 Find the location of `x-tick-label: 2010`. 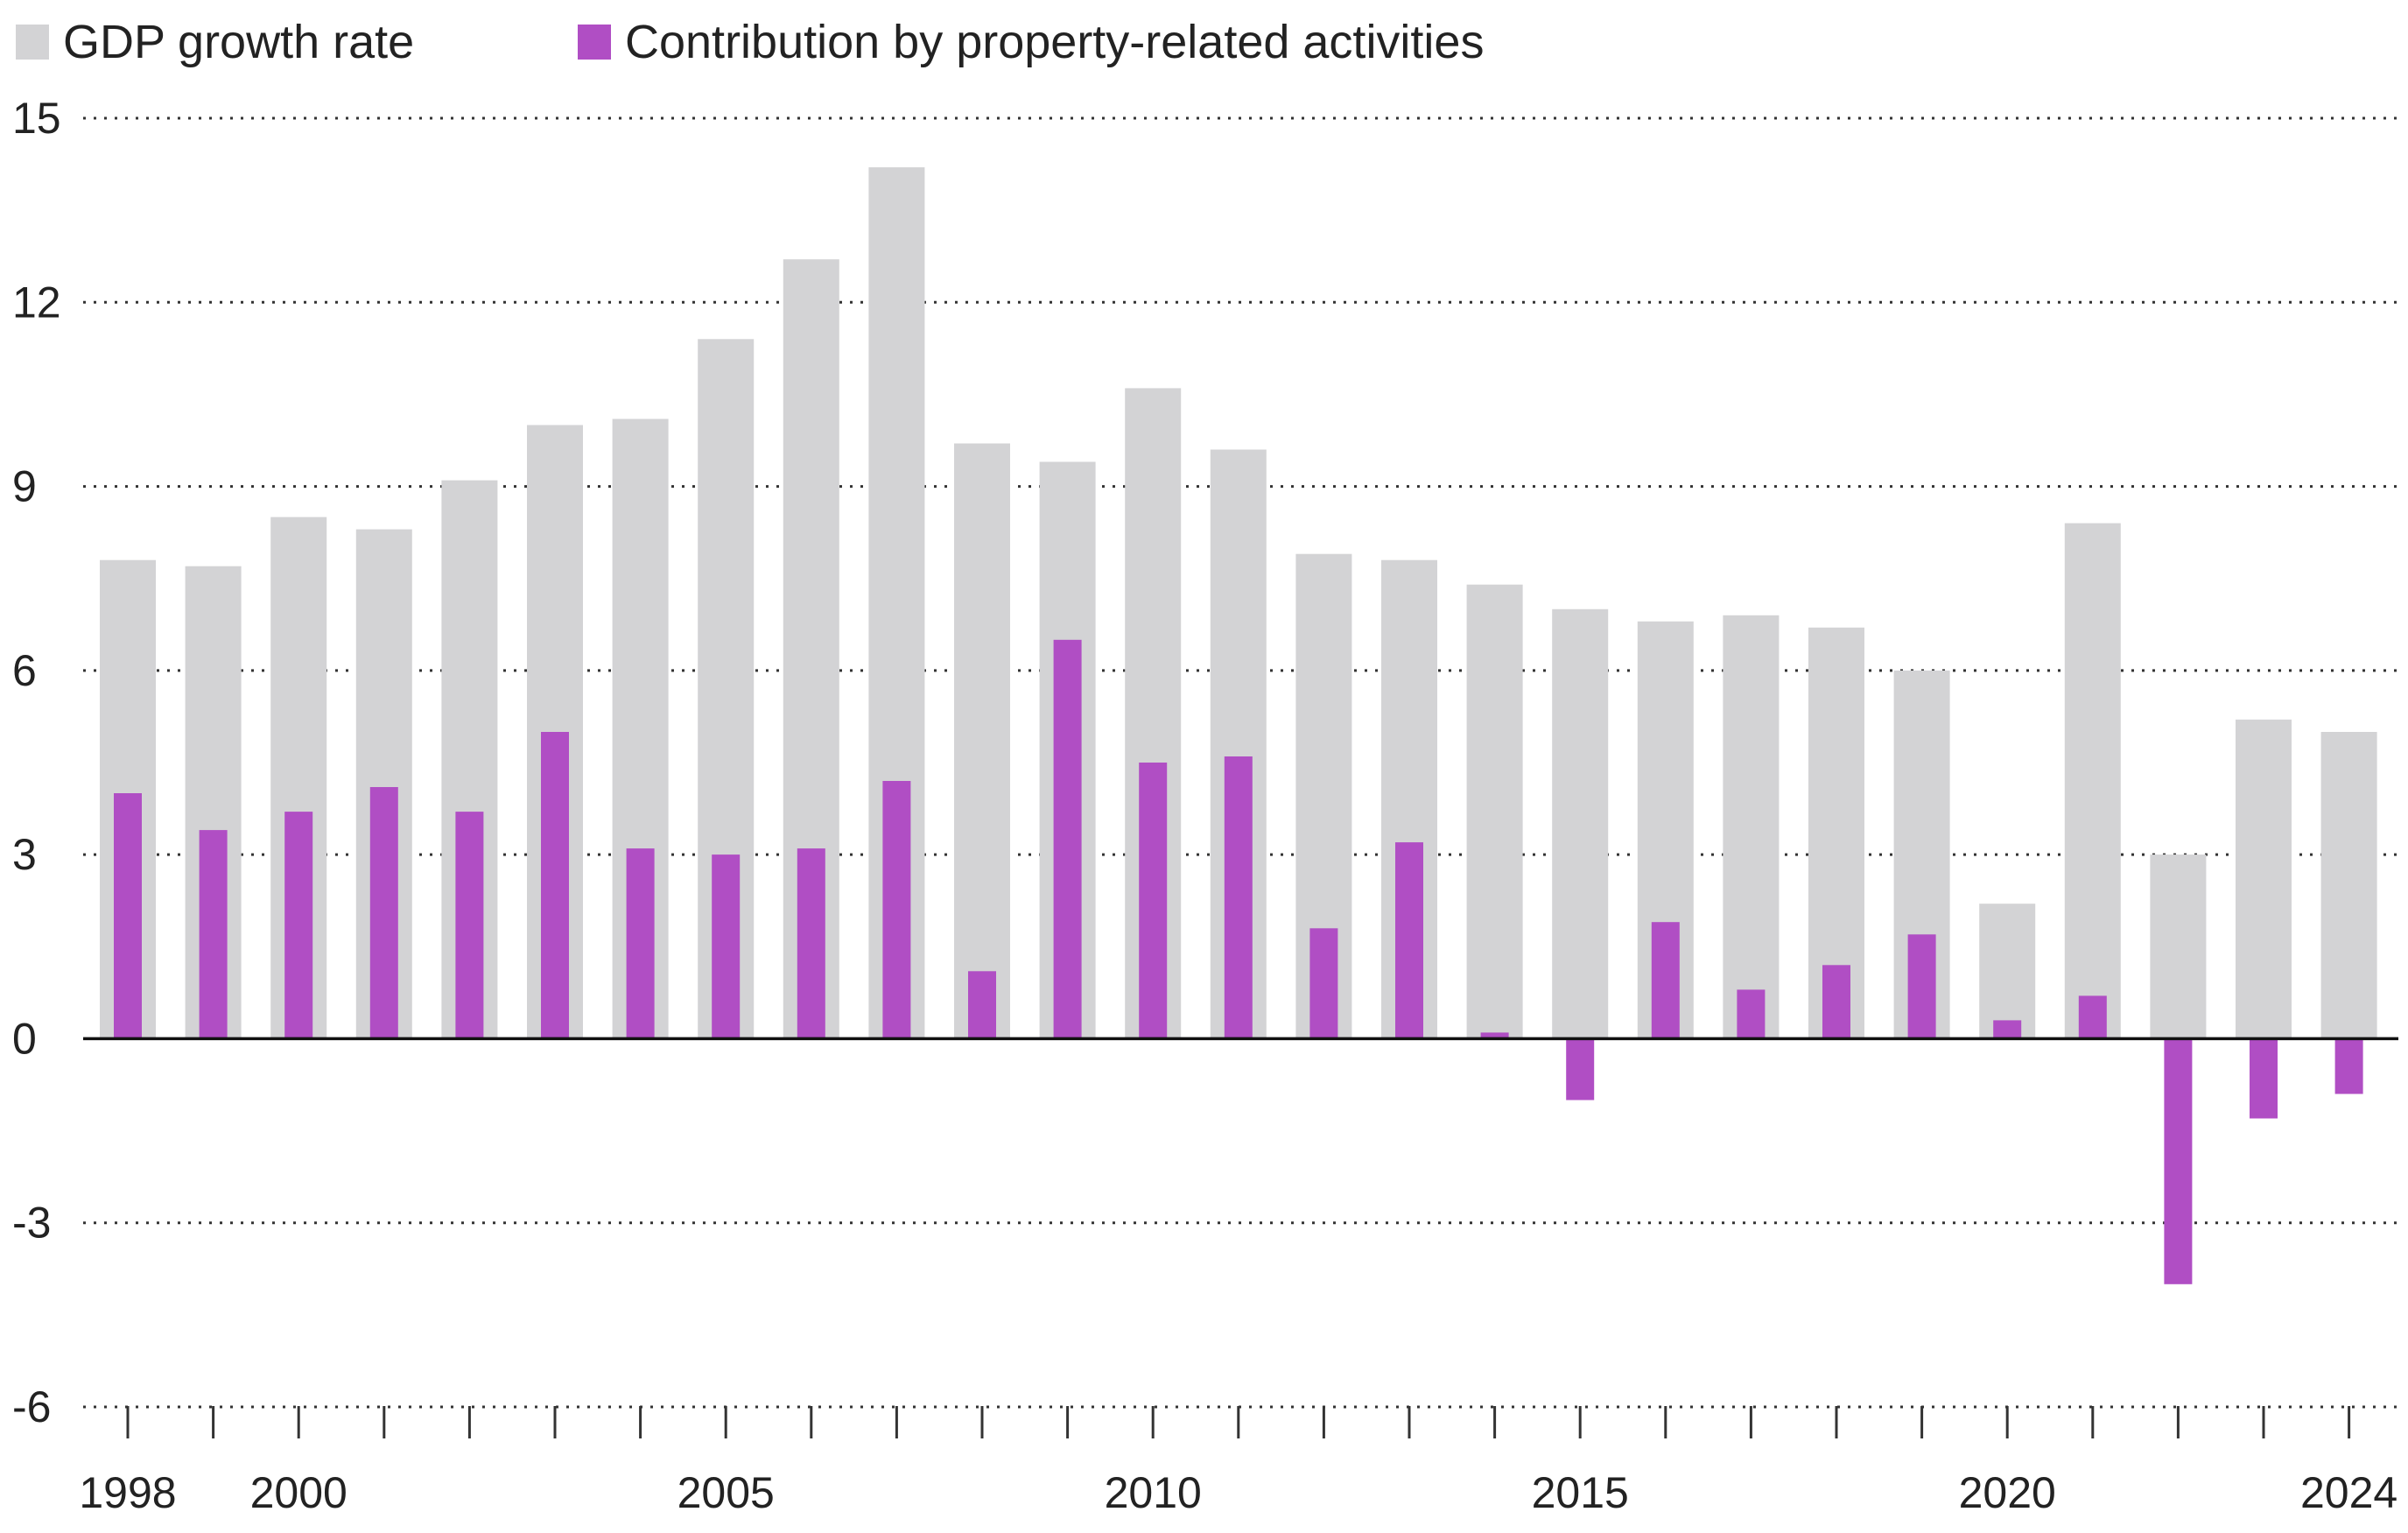

x-tick-label: 2010 is located at coordinates (1154, 1492).